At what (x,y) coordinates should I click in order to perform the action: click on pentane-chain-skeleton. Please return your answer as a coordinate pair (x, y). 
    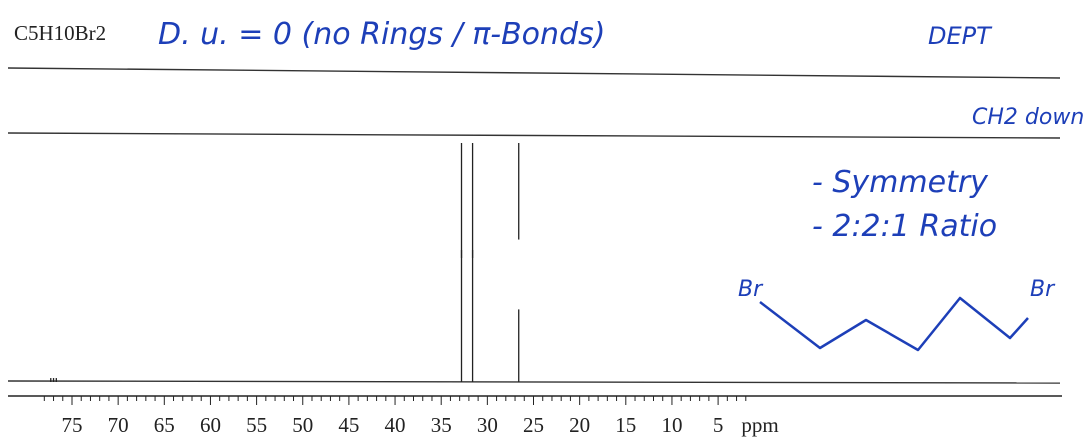
    Looking at the image, I should click on (894, 324).